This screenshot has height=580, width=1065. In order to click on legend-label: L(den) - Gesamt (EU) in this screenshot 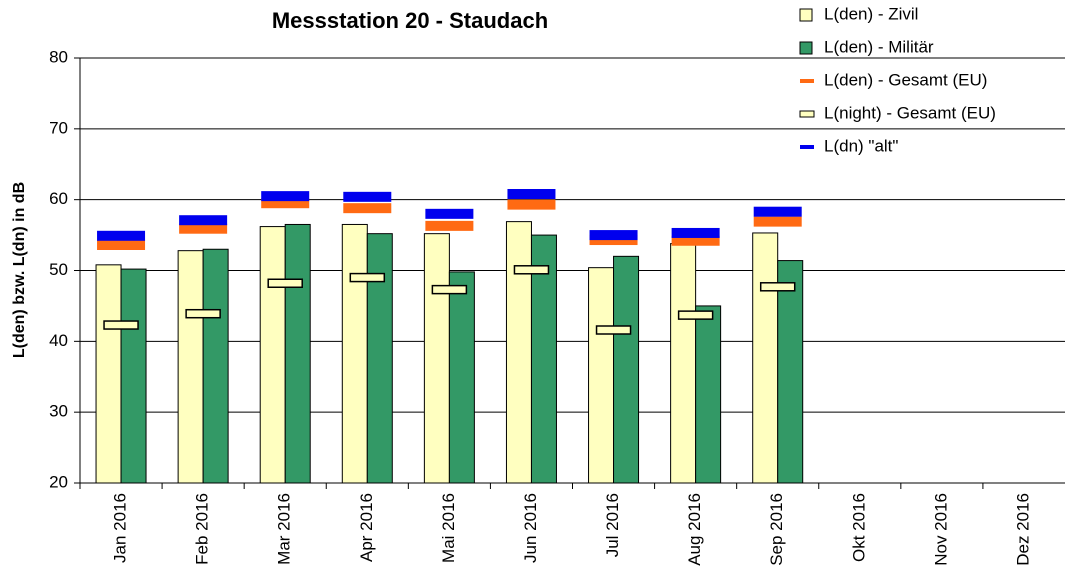, I will do `click(905, 79)`.